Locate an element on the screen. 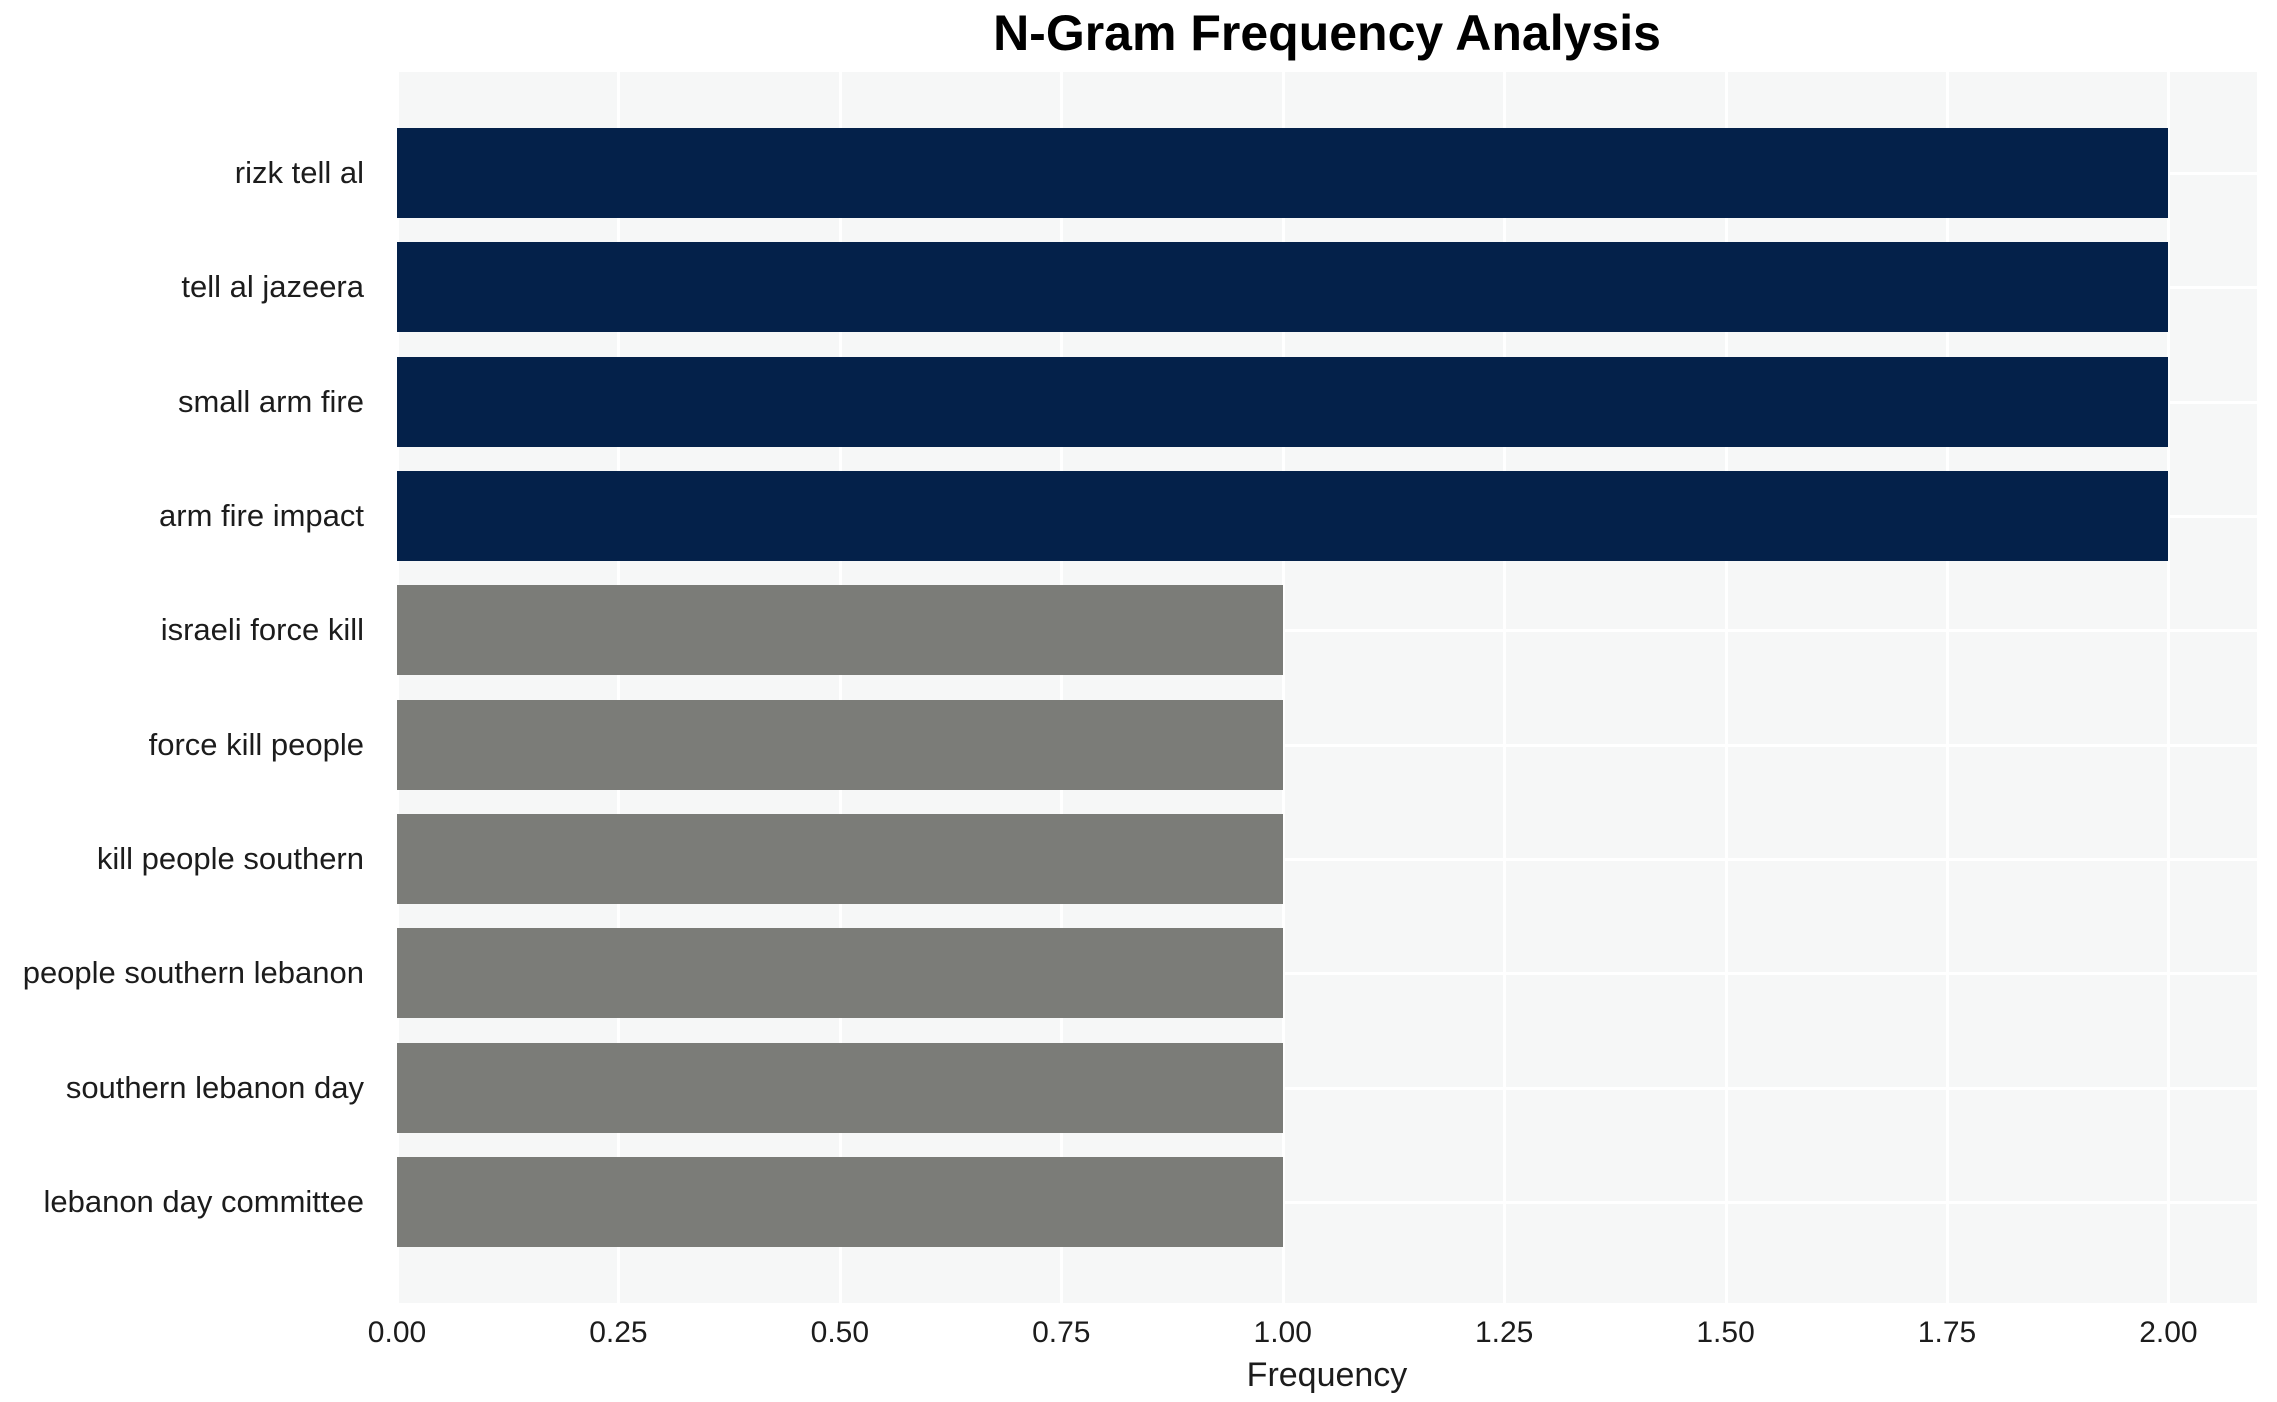  chart-title: N-Gram Frequency Analysis is located at coordinates (1327, 33).